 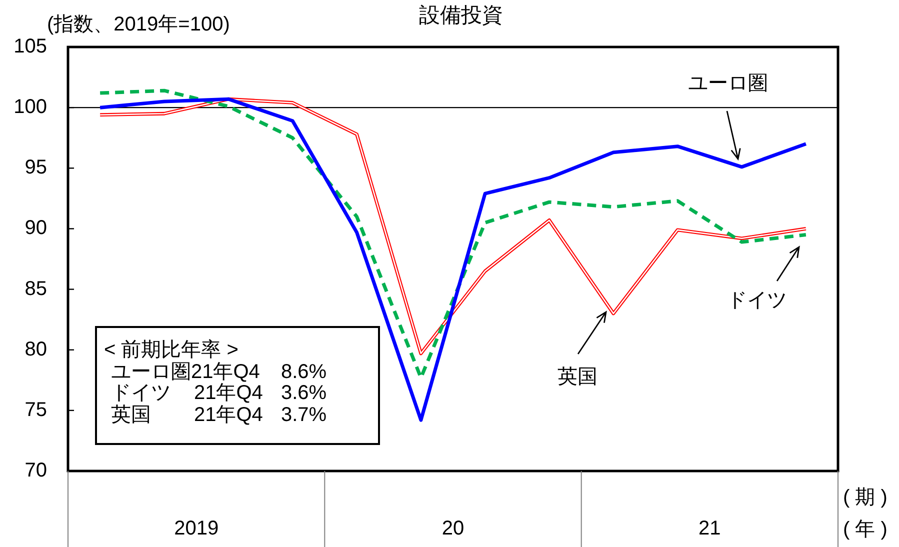 I want to click on y-tick-label: 75, so click(x=35, y=409).